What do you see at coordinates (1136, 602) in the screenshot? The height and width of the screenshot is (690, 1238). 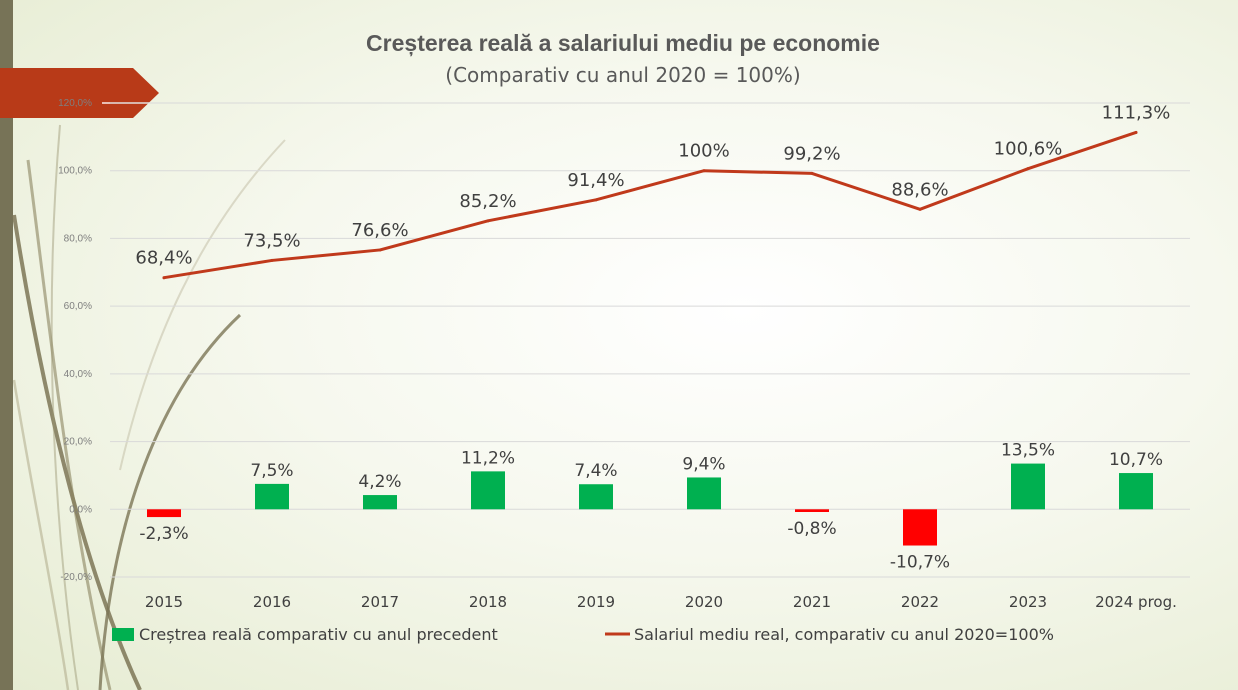 I see `x-tick-label: 2024 prog.` at bounding box center [1136, 602].